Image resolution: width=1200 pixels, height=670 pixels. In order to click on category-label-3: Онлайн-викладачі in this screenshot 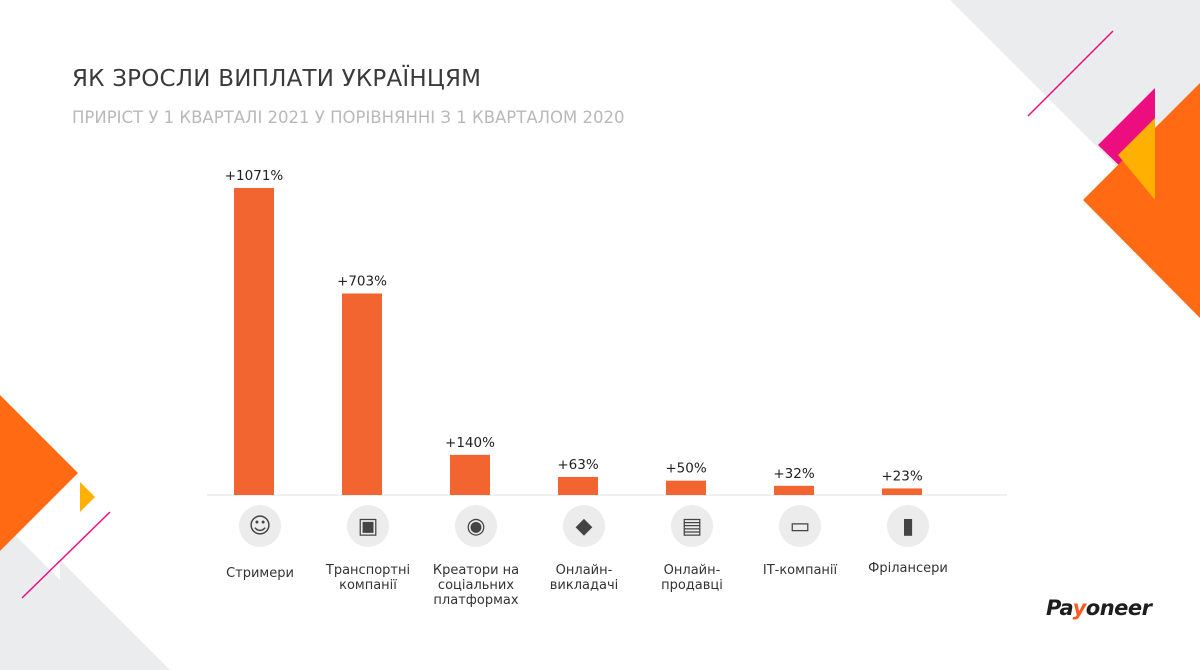, I will do `click(584, 578)`.